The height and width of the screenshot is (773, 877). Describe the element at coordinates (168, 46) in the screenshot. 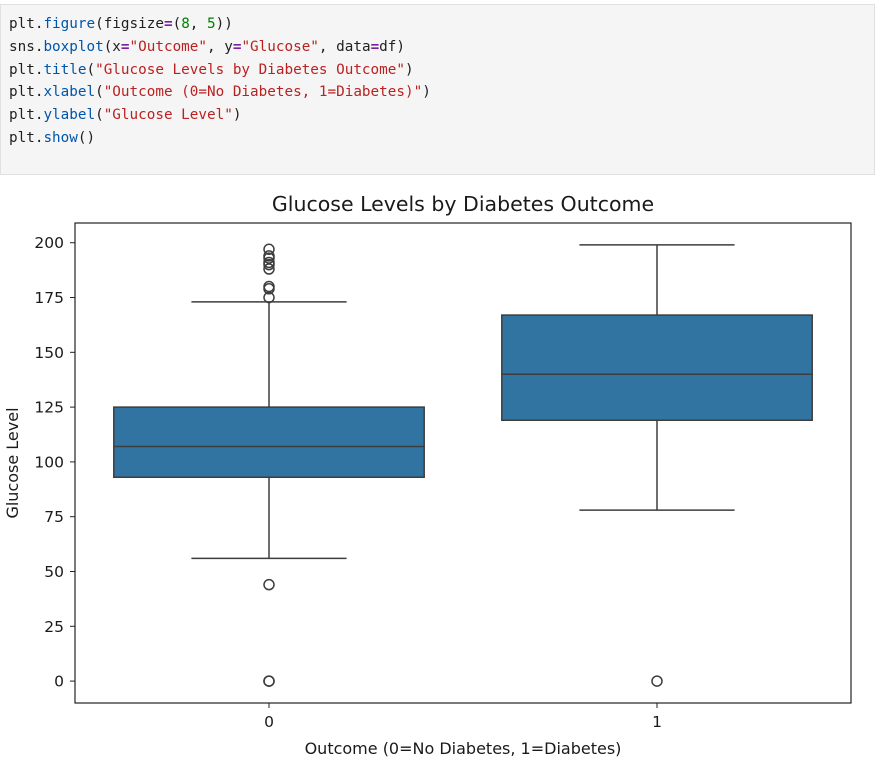

I see `code-token: "Outcome"` at that location.